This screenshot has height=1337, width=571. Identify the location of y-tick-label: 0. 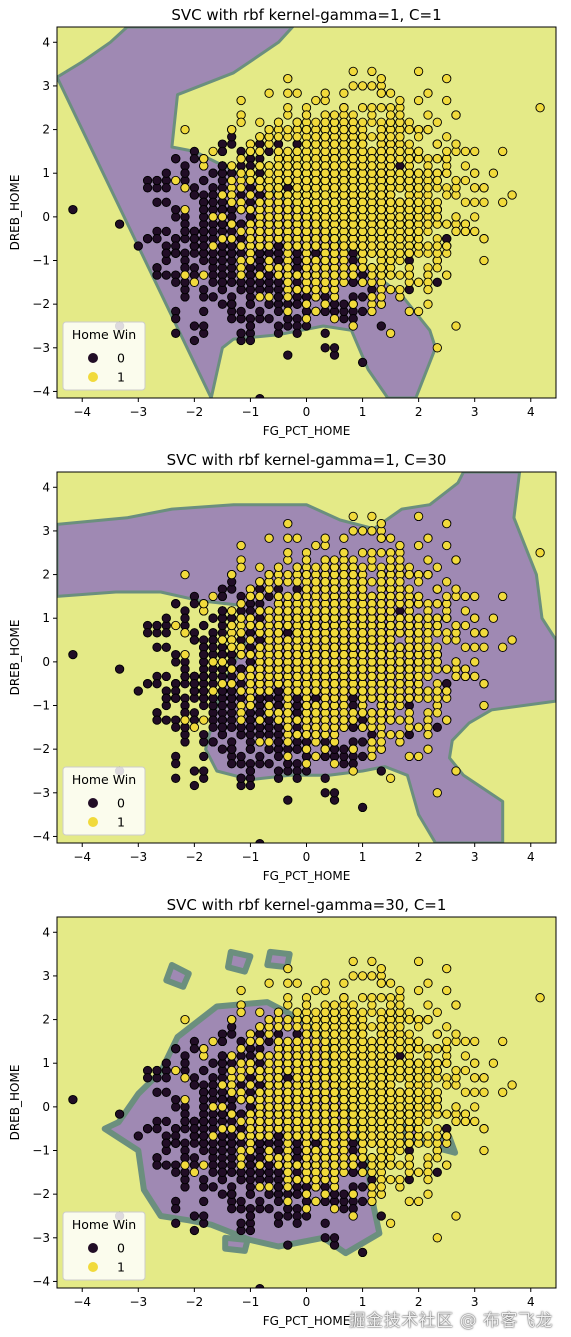
(46, 217).